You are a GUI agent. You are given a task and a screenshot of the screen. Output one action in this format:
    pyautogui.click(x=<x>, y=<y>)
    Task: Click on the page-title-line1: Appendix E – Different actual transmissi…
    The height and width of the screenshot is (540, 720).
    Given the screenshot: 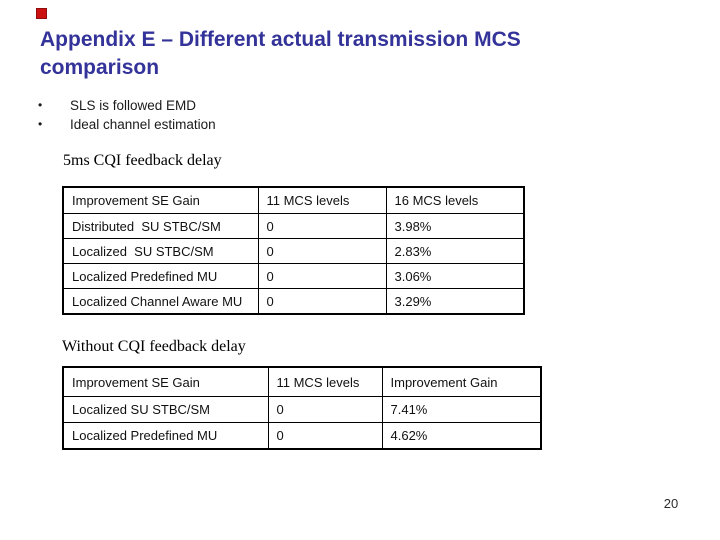 What is the action you would take?
    pyautogui.click(x=280, y=39)
    